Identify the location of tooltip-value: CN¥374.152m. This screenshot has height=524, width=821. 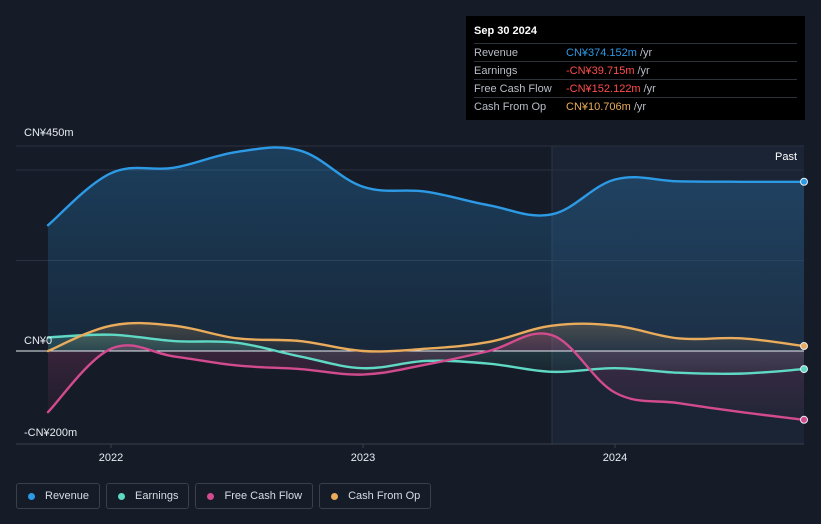
(601, 52).